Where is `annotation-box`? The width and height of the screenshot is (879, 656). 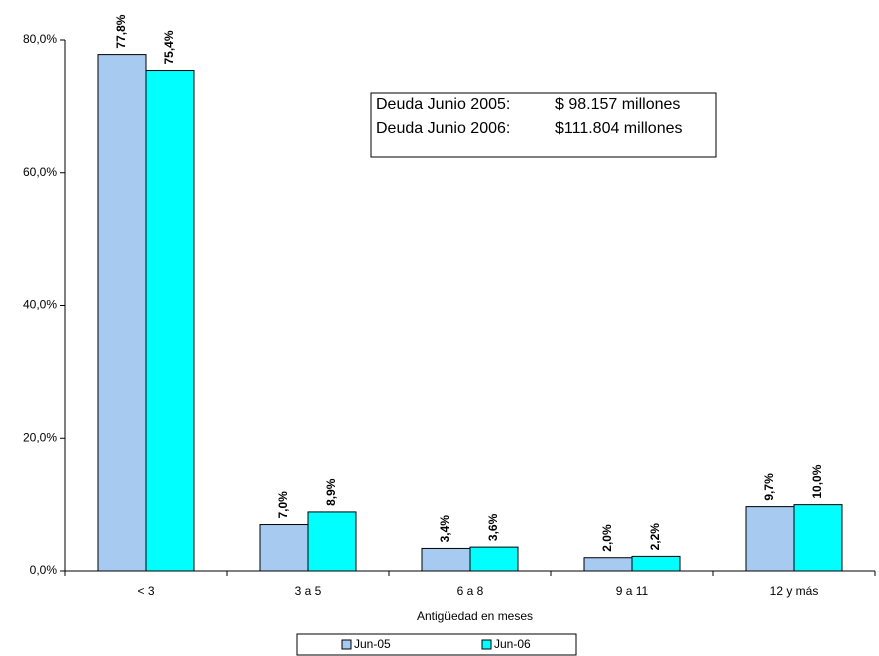 annotation-box is located at coordinates (543, 125).